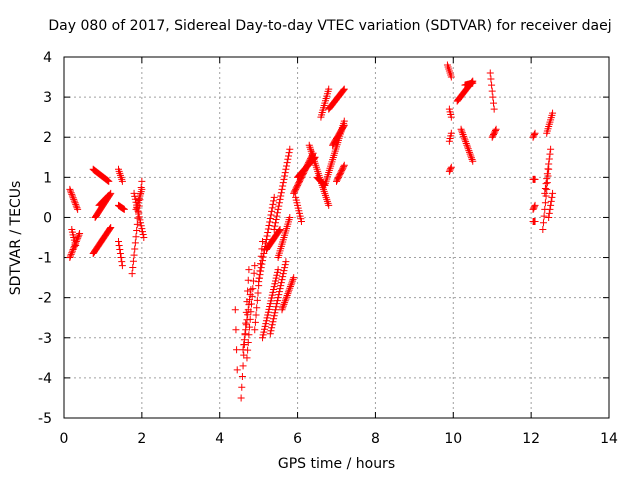 The image size is (640, 480). Describe the element at coordinates (453, 439) in the screenshot. I see `x-tick-label: 10` at that location.